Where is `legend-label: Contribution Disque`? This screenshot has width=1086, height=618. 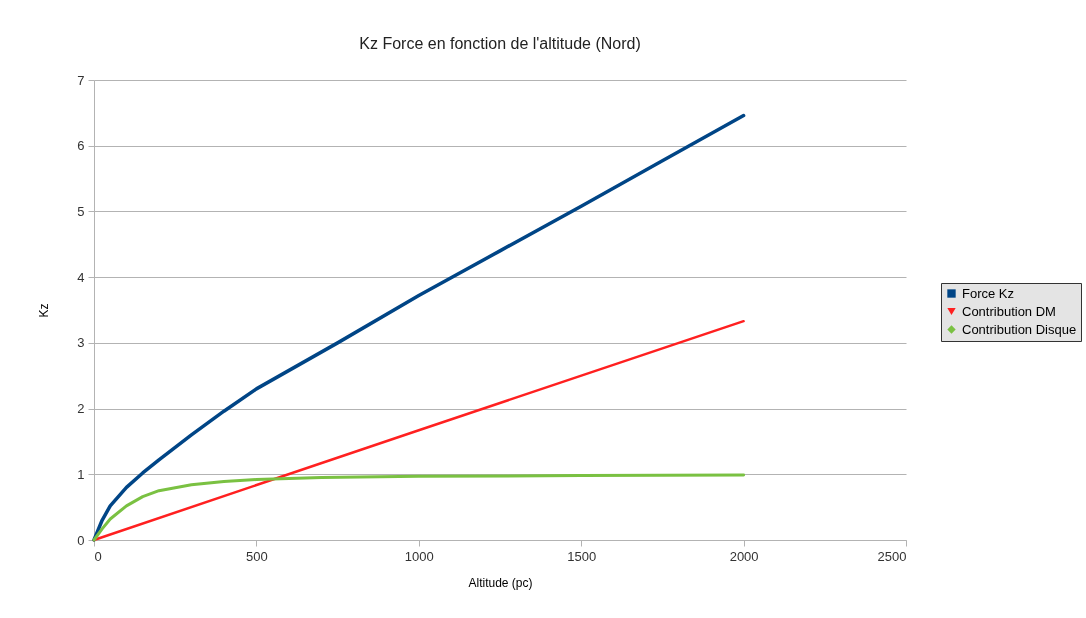
legend-label: Contribution Disque is located at coordinates (1019, 329).